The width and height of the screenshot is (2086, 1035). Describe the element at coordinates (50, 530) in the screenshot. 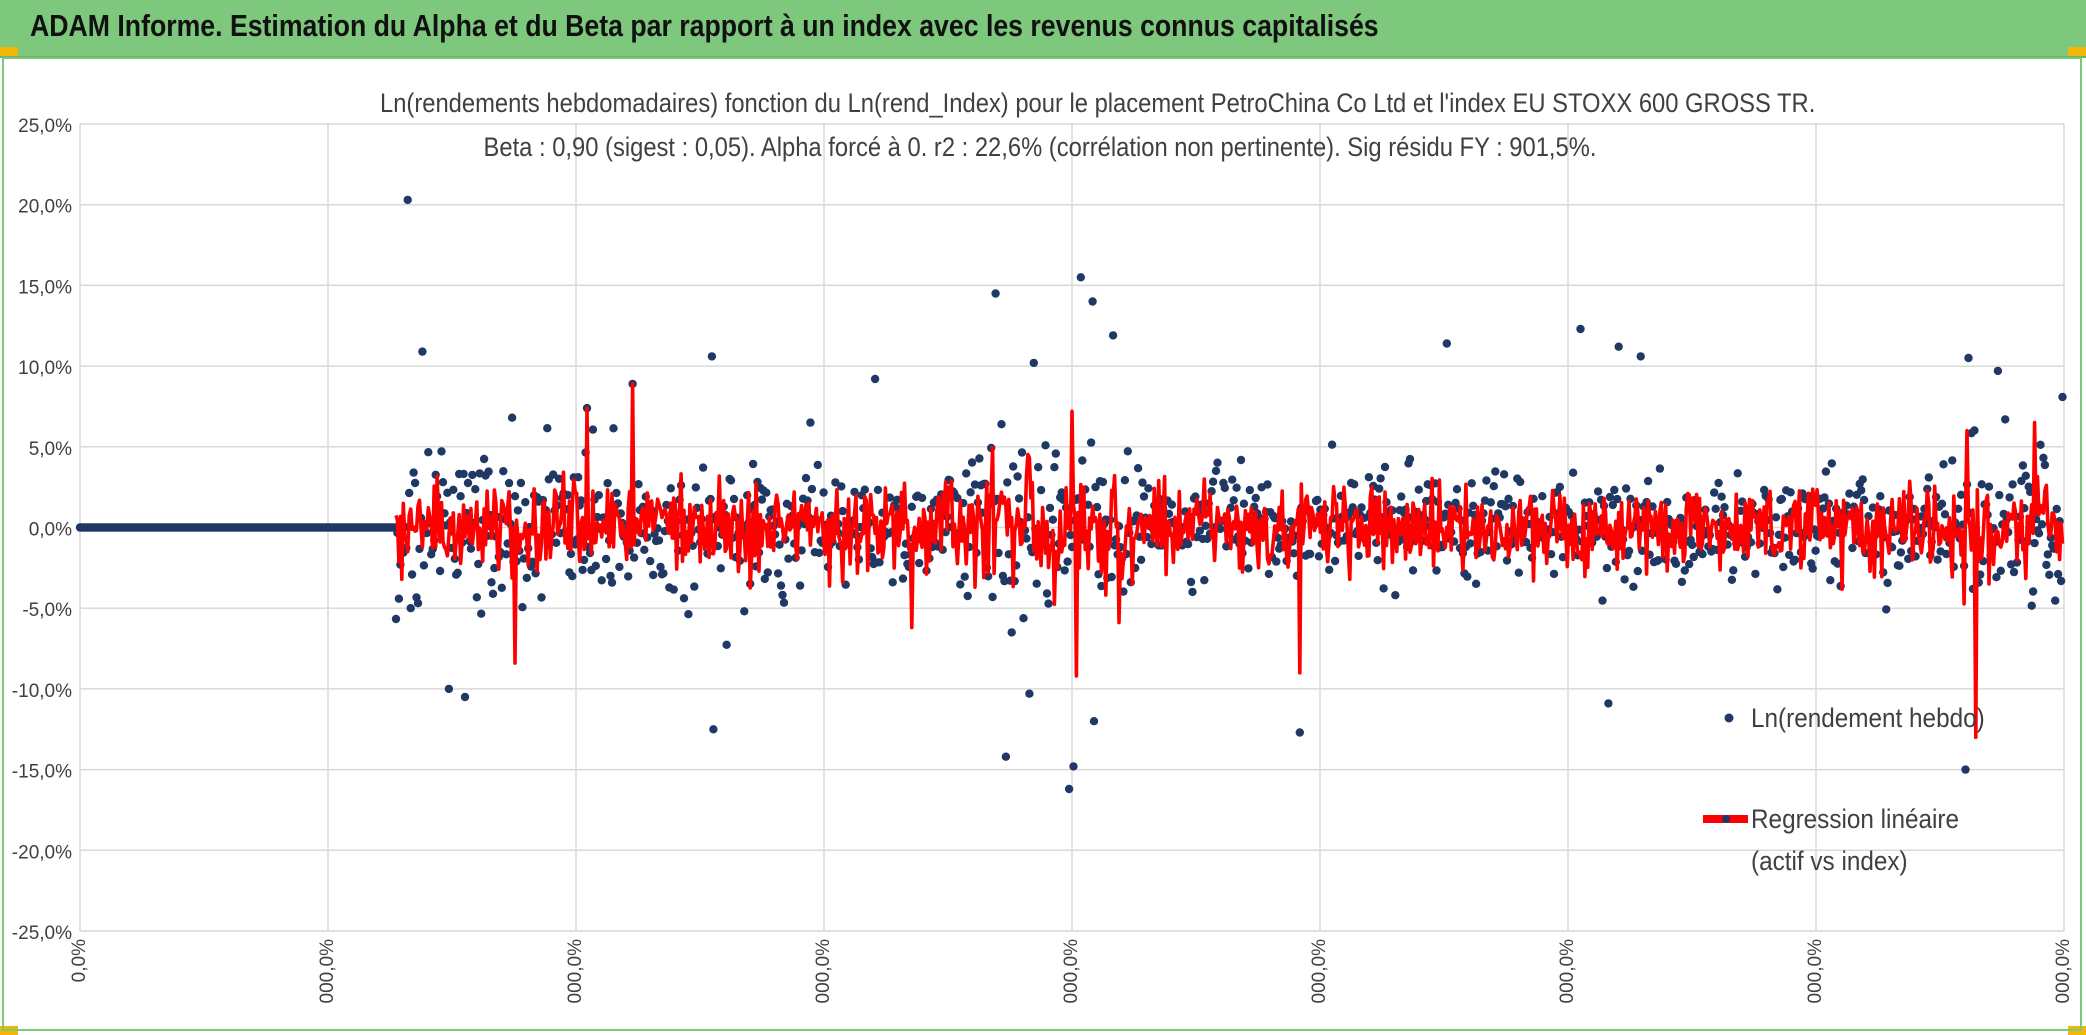

I see `y-tick-label: 0,0%` at that location.